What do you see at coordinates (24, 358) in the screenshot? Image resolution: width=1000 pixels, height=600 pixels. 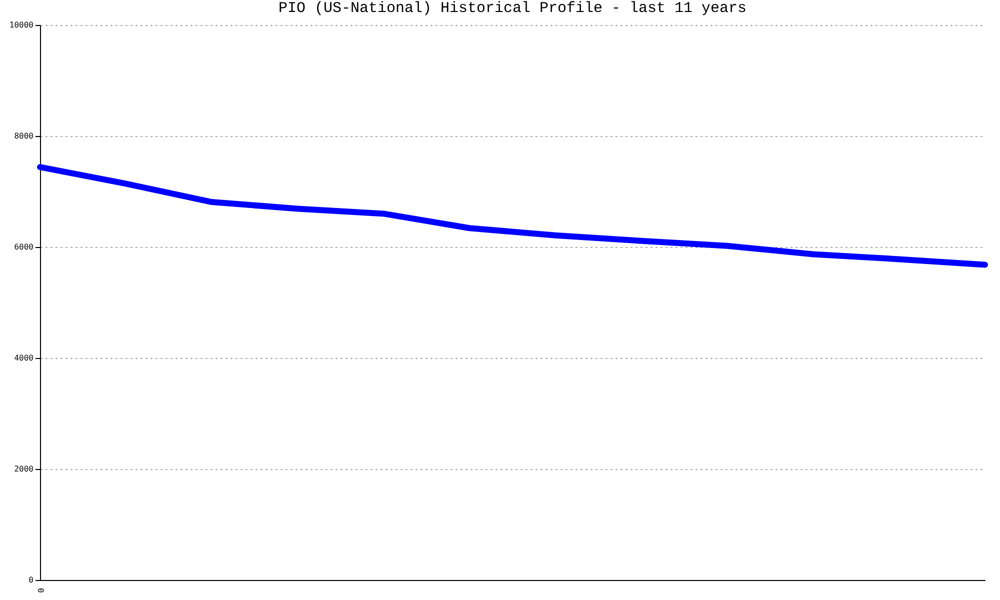 I see `y-tick-label: 4000` at bounding box center [24, 358].